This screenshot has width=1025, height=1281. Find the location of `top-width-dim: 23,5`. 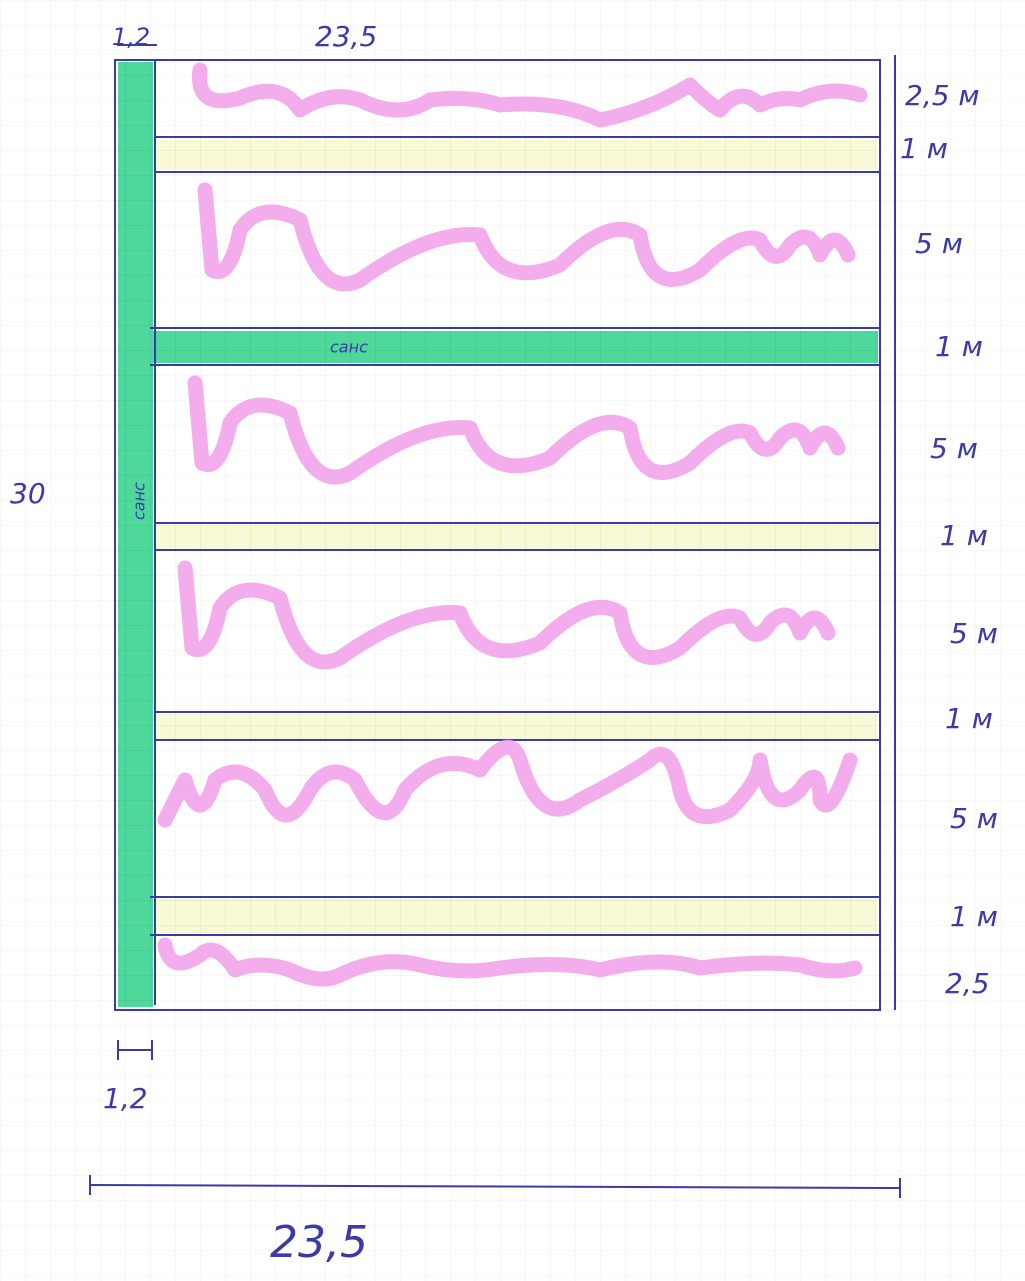

top-width-dim: 23,5 is located at coordinates (346, 36).